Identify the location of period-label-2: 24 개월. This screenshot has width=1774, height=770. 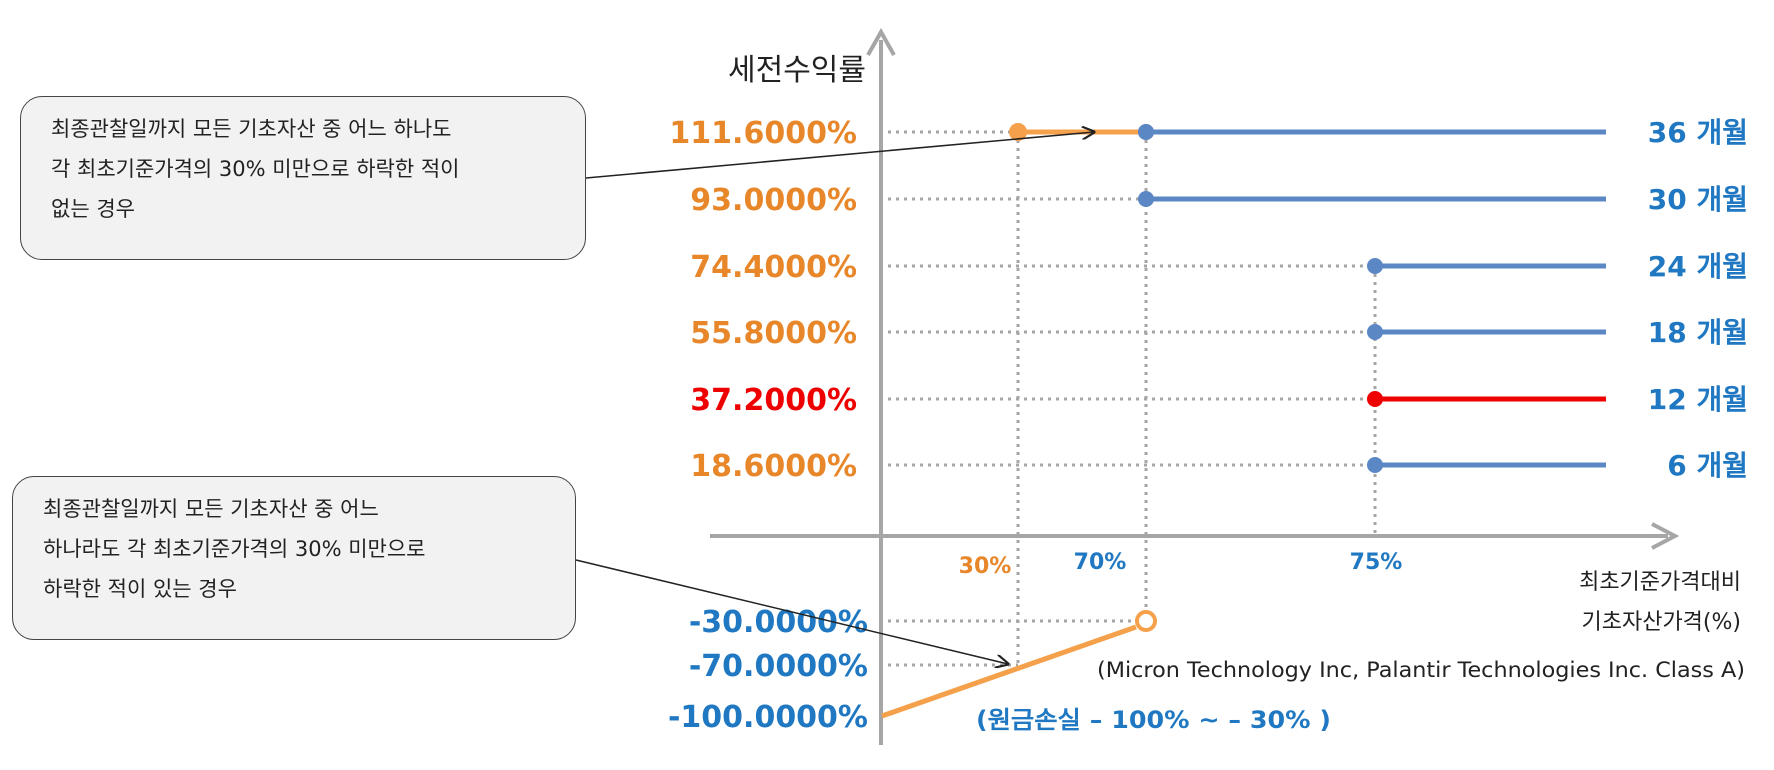
(1698, 266).